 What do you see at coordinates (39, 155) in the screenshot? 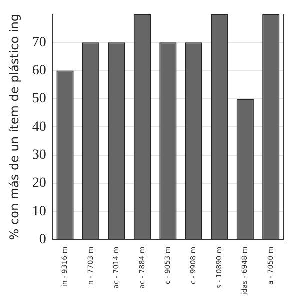
I see `y-tick-label: 30` at bounding box center [39, 155].